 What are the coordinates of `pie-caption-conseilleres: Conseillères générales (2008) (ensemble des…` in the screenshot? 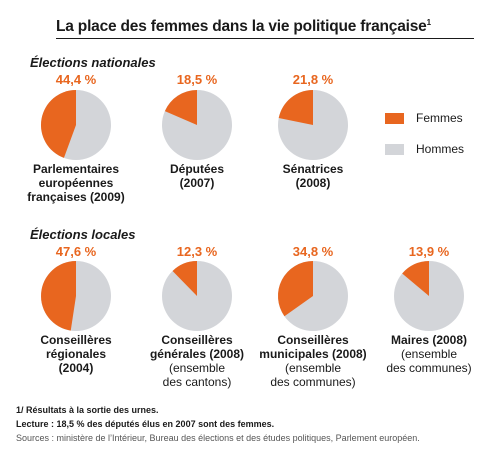 It's located at (197, 361).